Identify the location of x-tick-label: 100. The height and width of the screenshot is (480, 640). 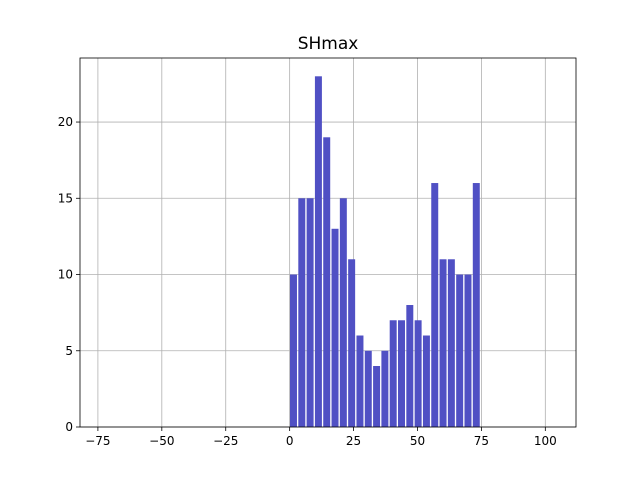
(545, 441).